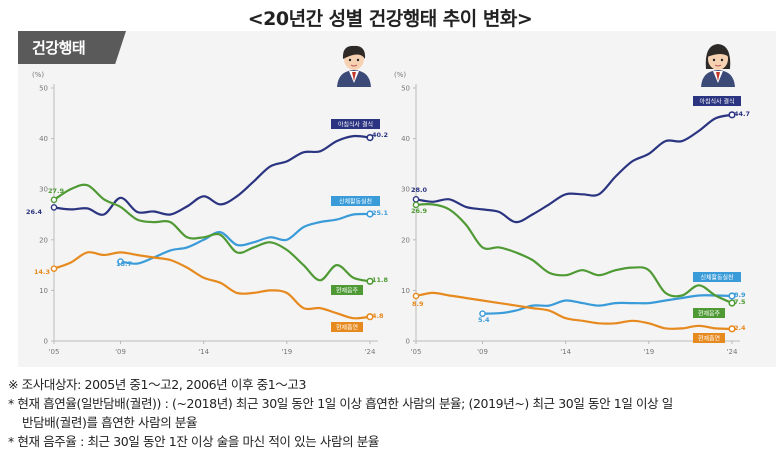 The image size is (780, 456). I want to click on footnote-smoking-definition-cont: 반담배(궐련)를 흡연한 사람의 분율, so click(110, 422).